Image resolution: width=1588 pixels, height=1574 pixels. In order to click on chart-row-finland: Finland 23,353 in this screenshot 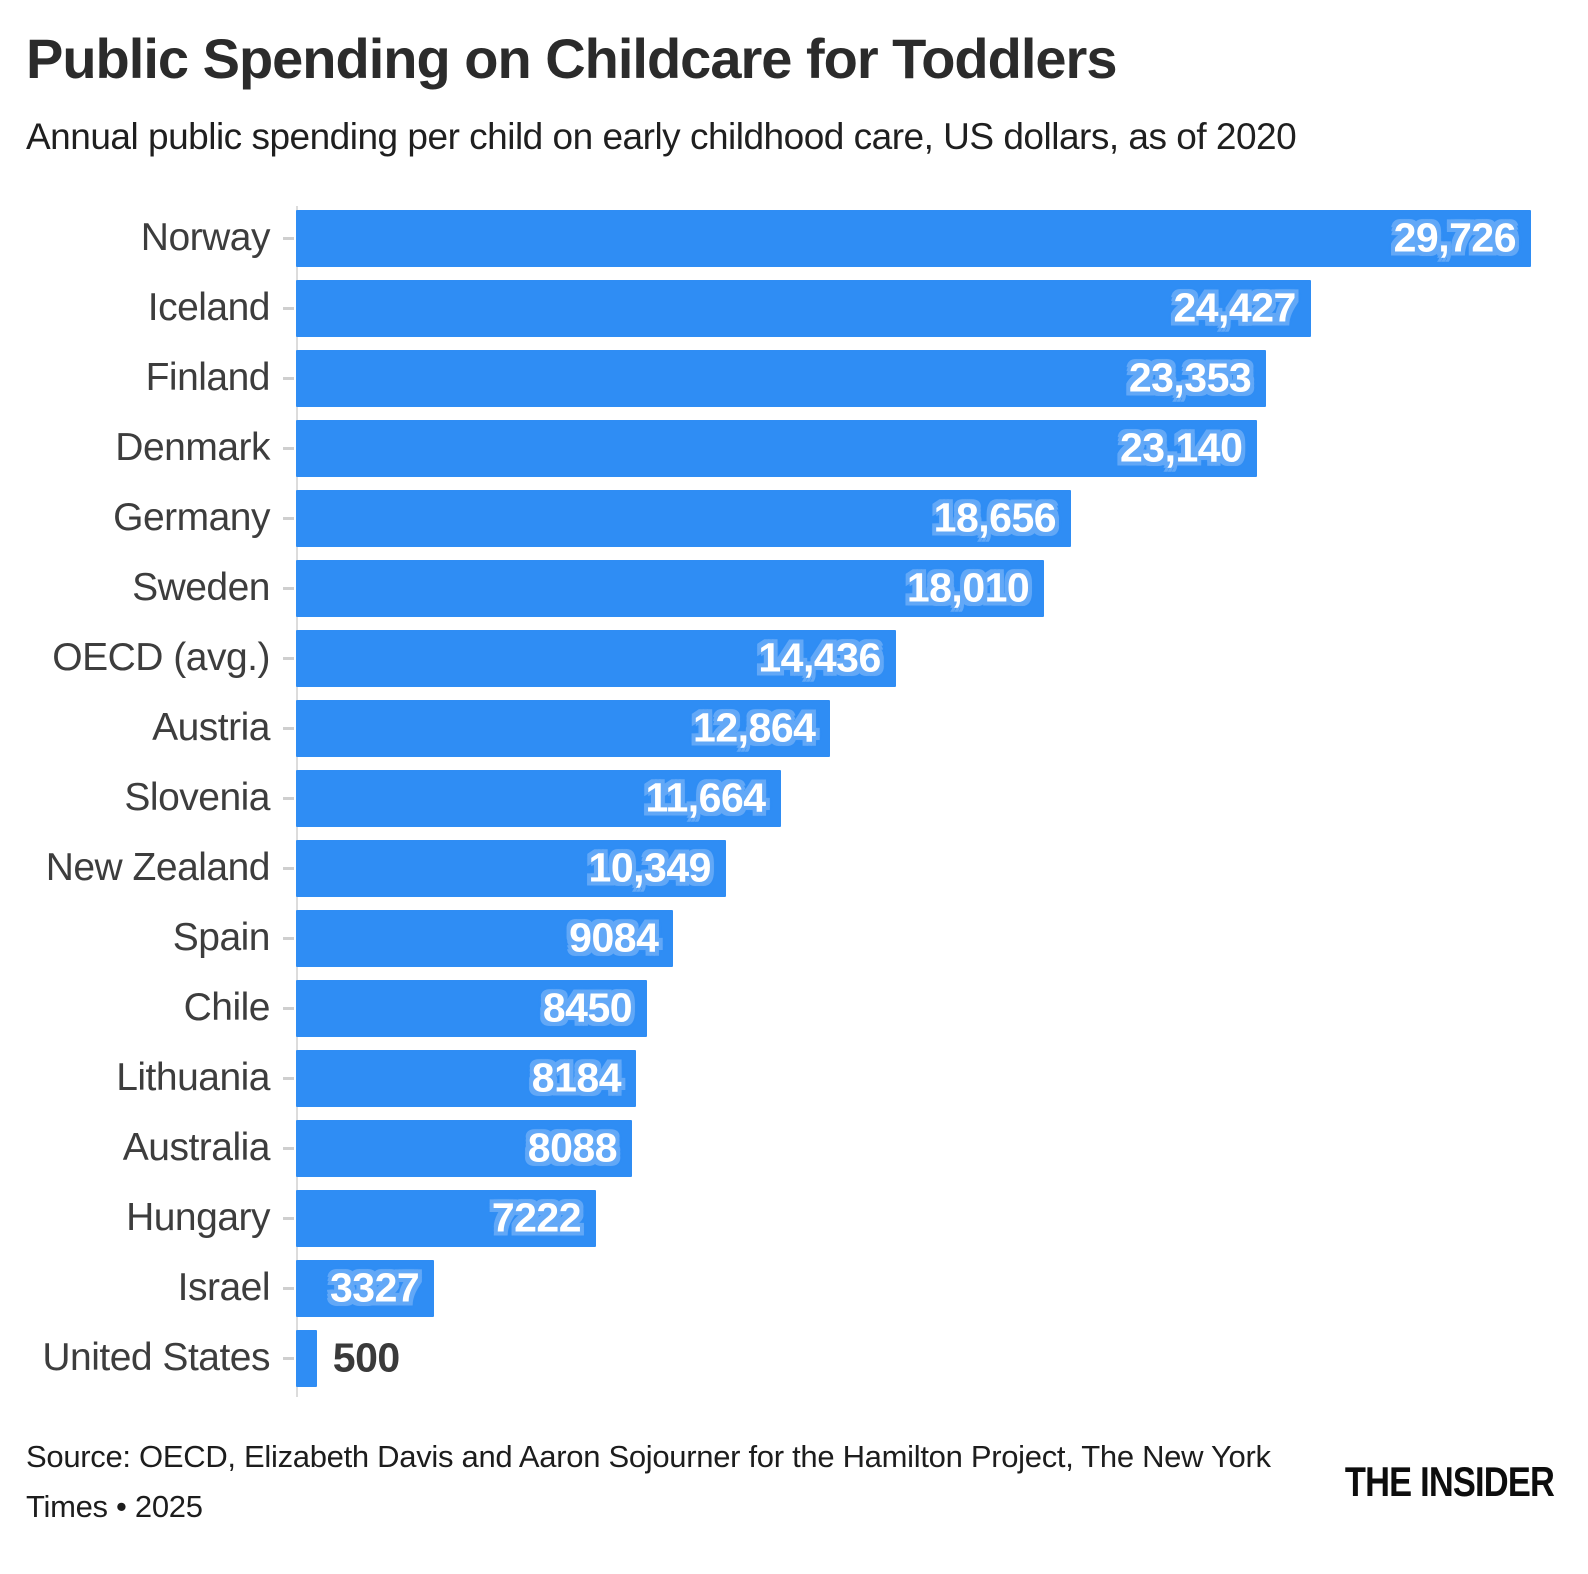, I will do `click(765, 378)`.